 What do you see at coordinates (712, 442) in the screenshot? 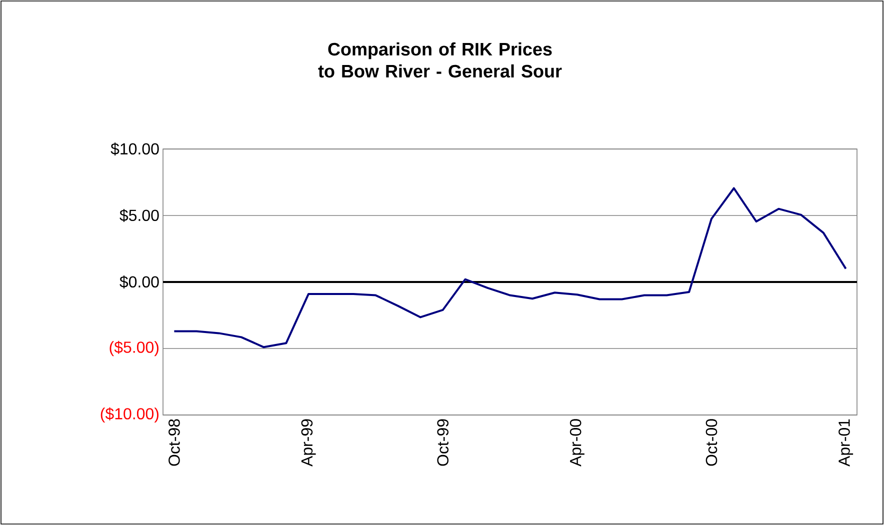
I see `x-tick-label: Oct-00` at bounding box center [712, 442].